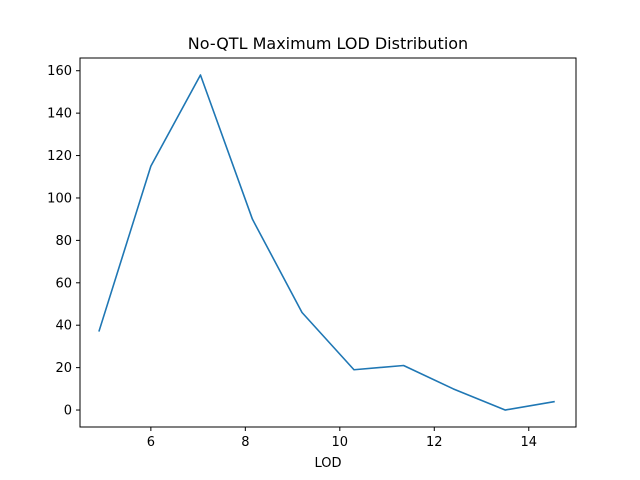  I want to click on x-tick-label: 14, so click(528, 442).